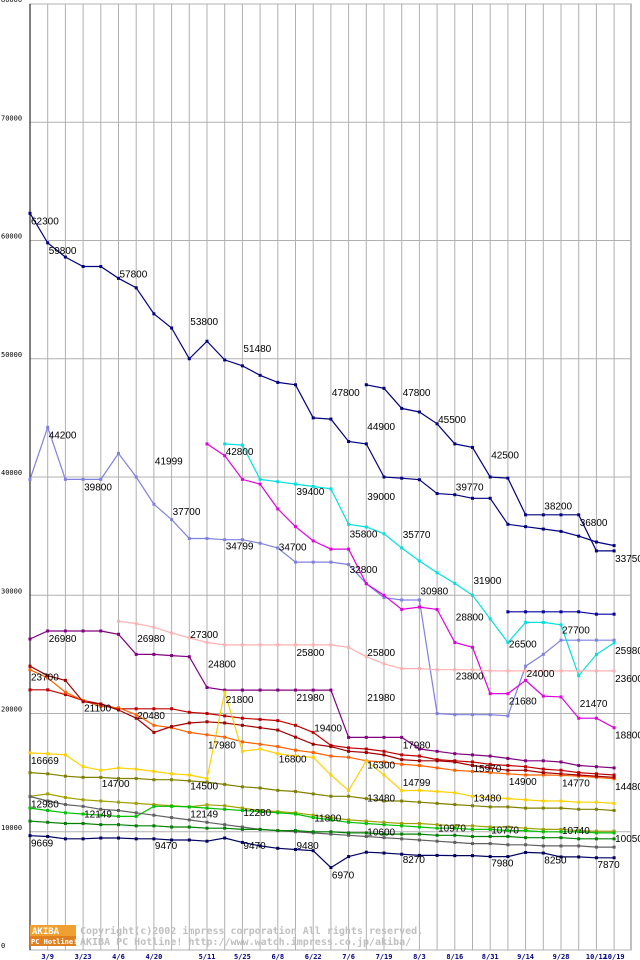  Describe the element at coordinates (63, 435) in the screenshot. I see `value-label: 44200` at that location.